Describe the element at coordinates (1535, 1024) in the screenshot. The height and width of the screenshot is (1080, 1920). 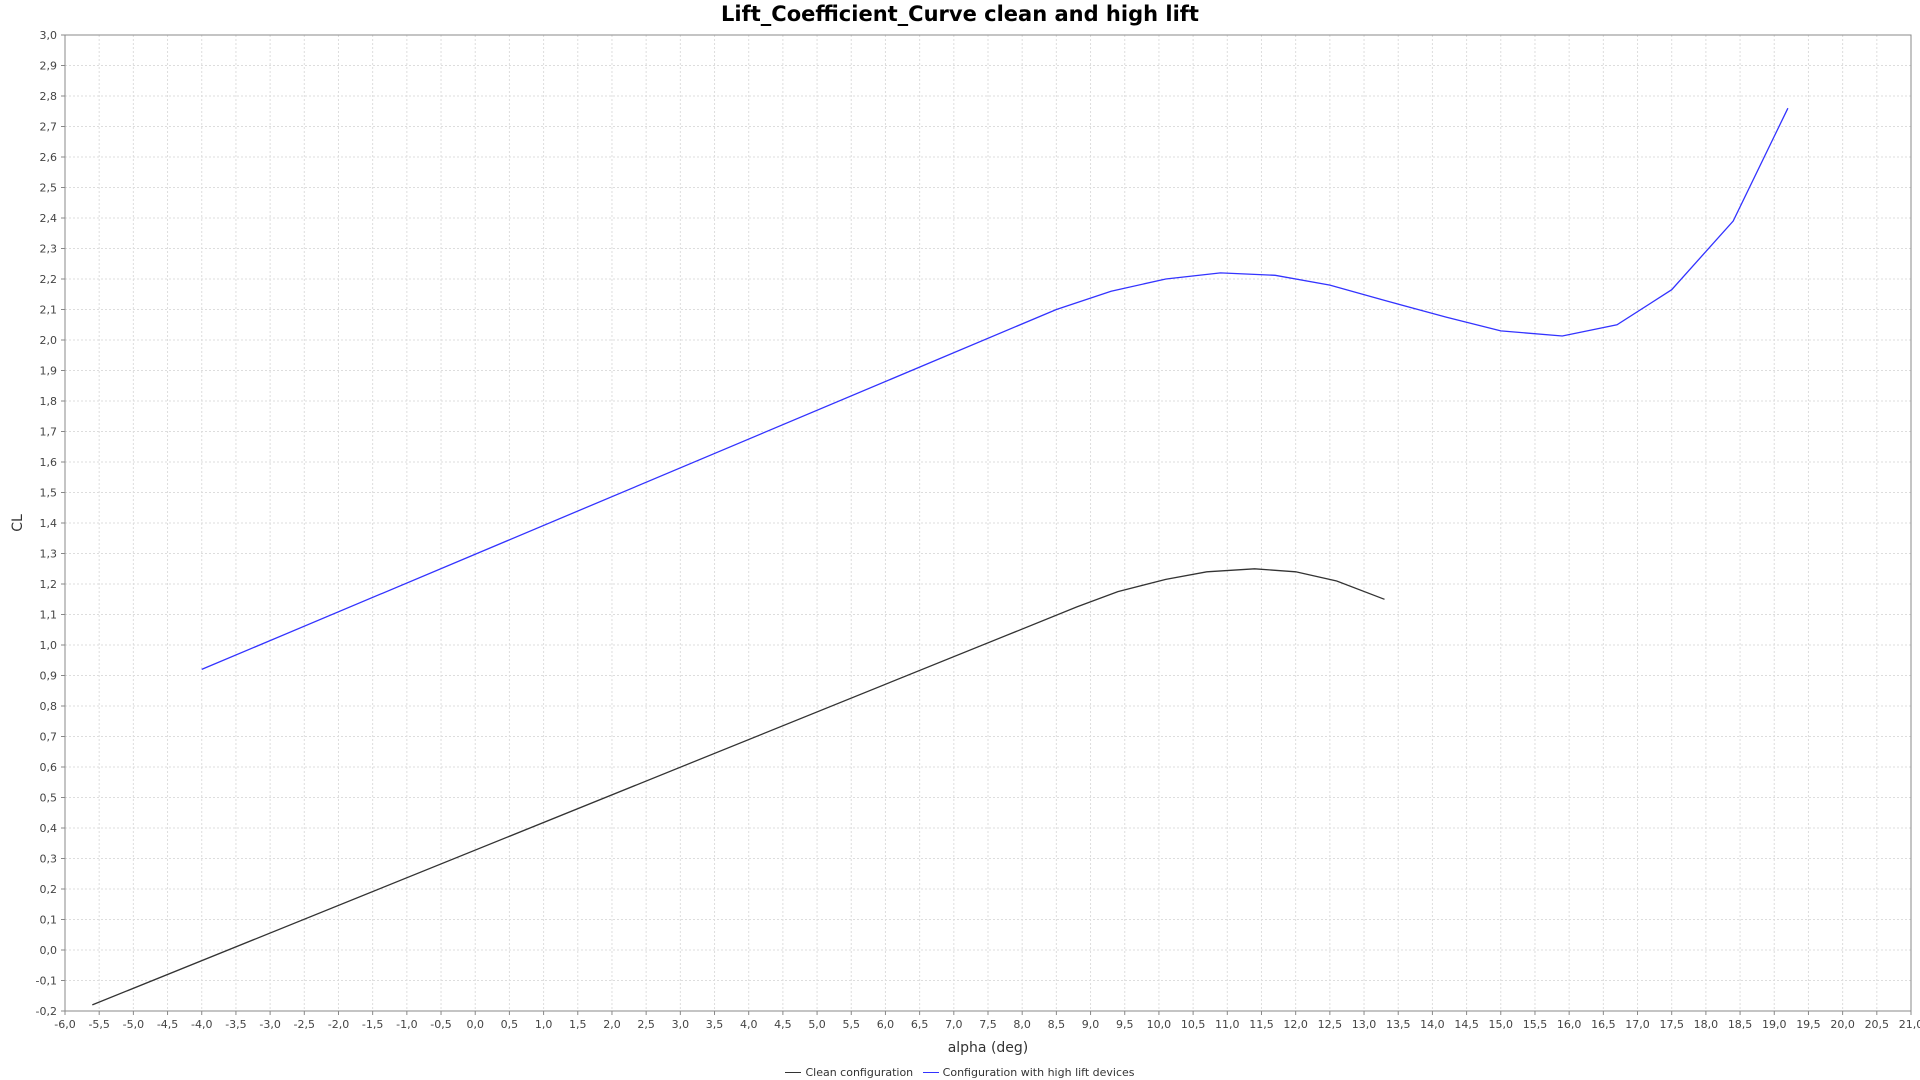
I see `x-tick-label: 15,5` at that location.